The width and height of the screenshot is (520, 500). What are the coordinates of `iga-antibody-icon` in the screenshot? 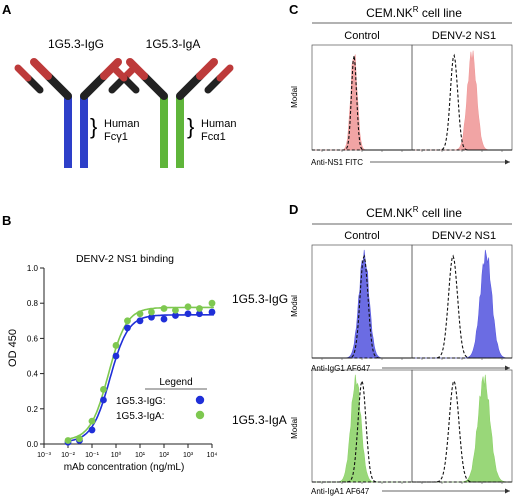 It's located at (172, 113).